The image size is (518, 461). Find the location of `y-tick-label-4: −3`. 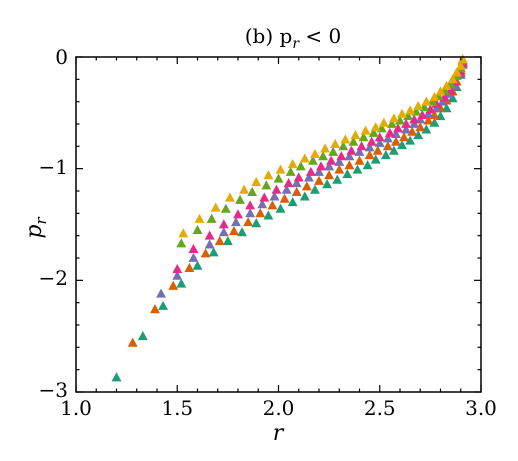

y-tick-label-4: −3 is located at coordinates (53, 390).